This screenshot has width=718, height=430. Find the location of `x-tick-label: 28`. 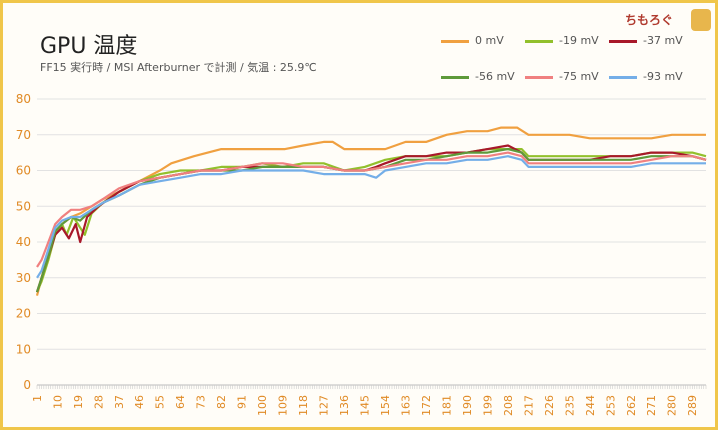

x-tick-label: 28 is located at coordinates (98, 402).